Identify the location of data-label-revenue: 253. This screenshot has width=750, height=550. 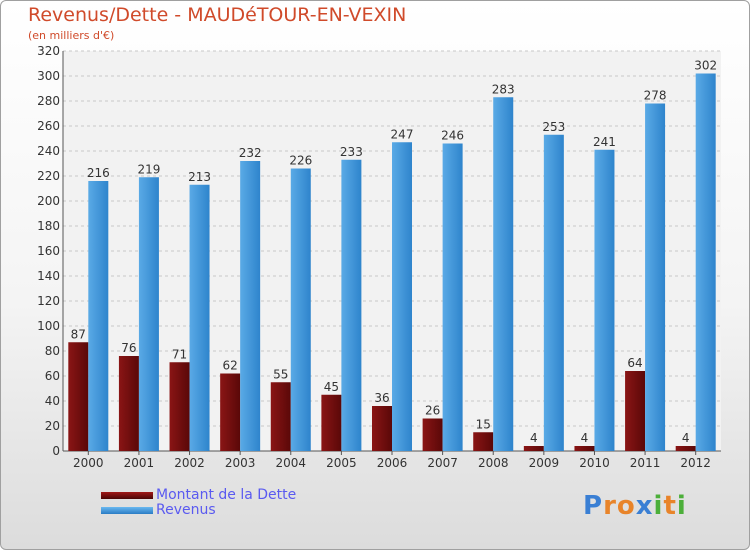
(553, 127).